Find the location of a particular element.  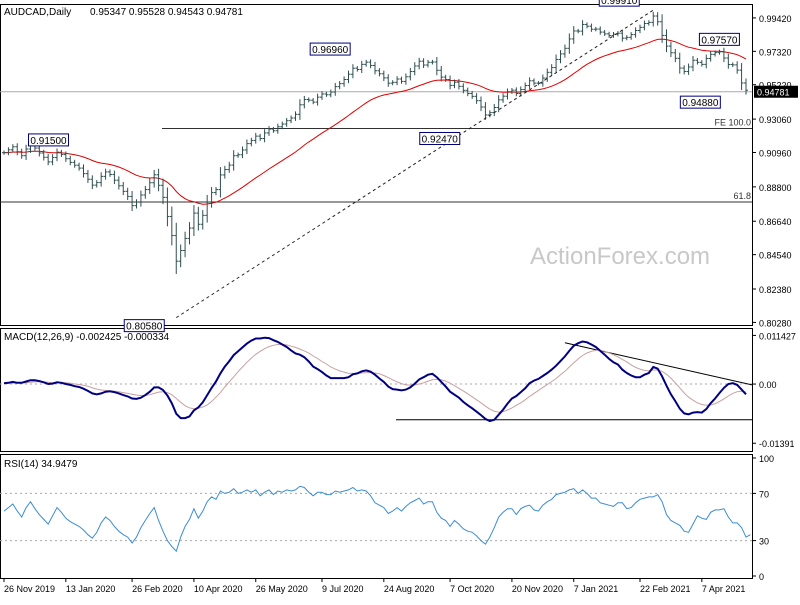

price-label-text: 0.80580 is located at coordinates (144, 327).